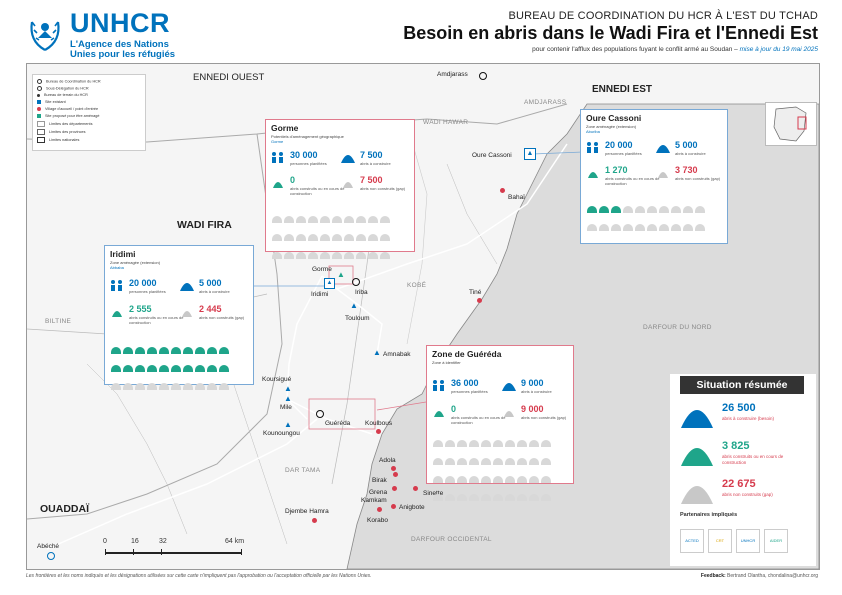 This screenshot has height=595, width=842. Describe the element at coordinates (58, 140) in the screenshot. I see `legend-item: Limites nationales` at that location.